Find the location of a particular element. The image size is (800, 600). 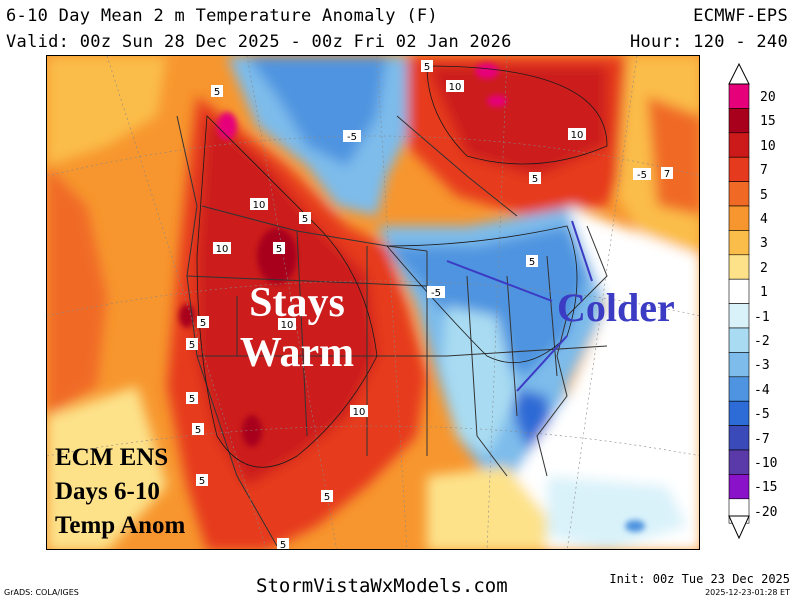

grads-credit: GrADS: COLA/IGES is located at coordinates (41, 592).